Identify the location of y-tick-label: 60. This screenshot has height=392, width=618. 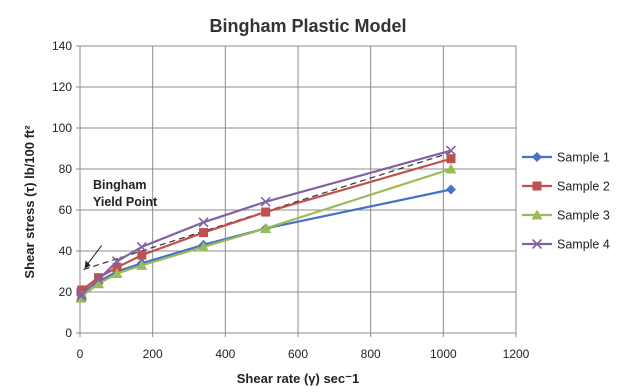
(66, 210).